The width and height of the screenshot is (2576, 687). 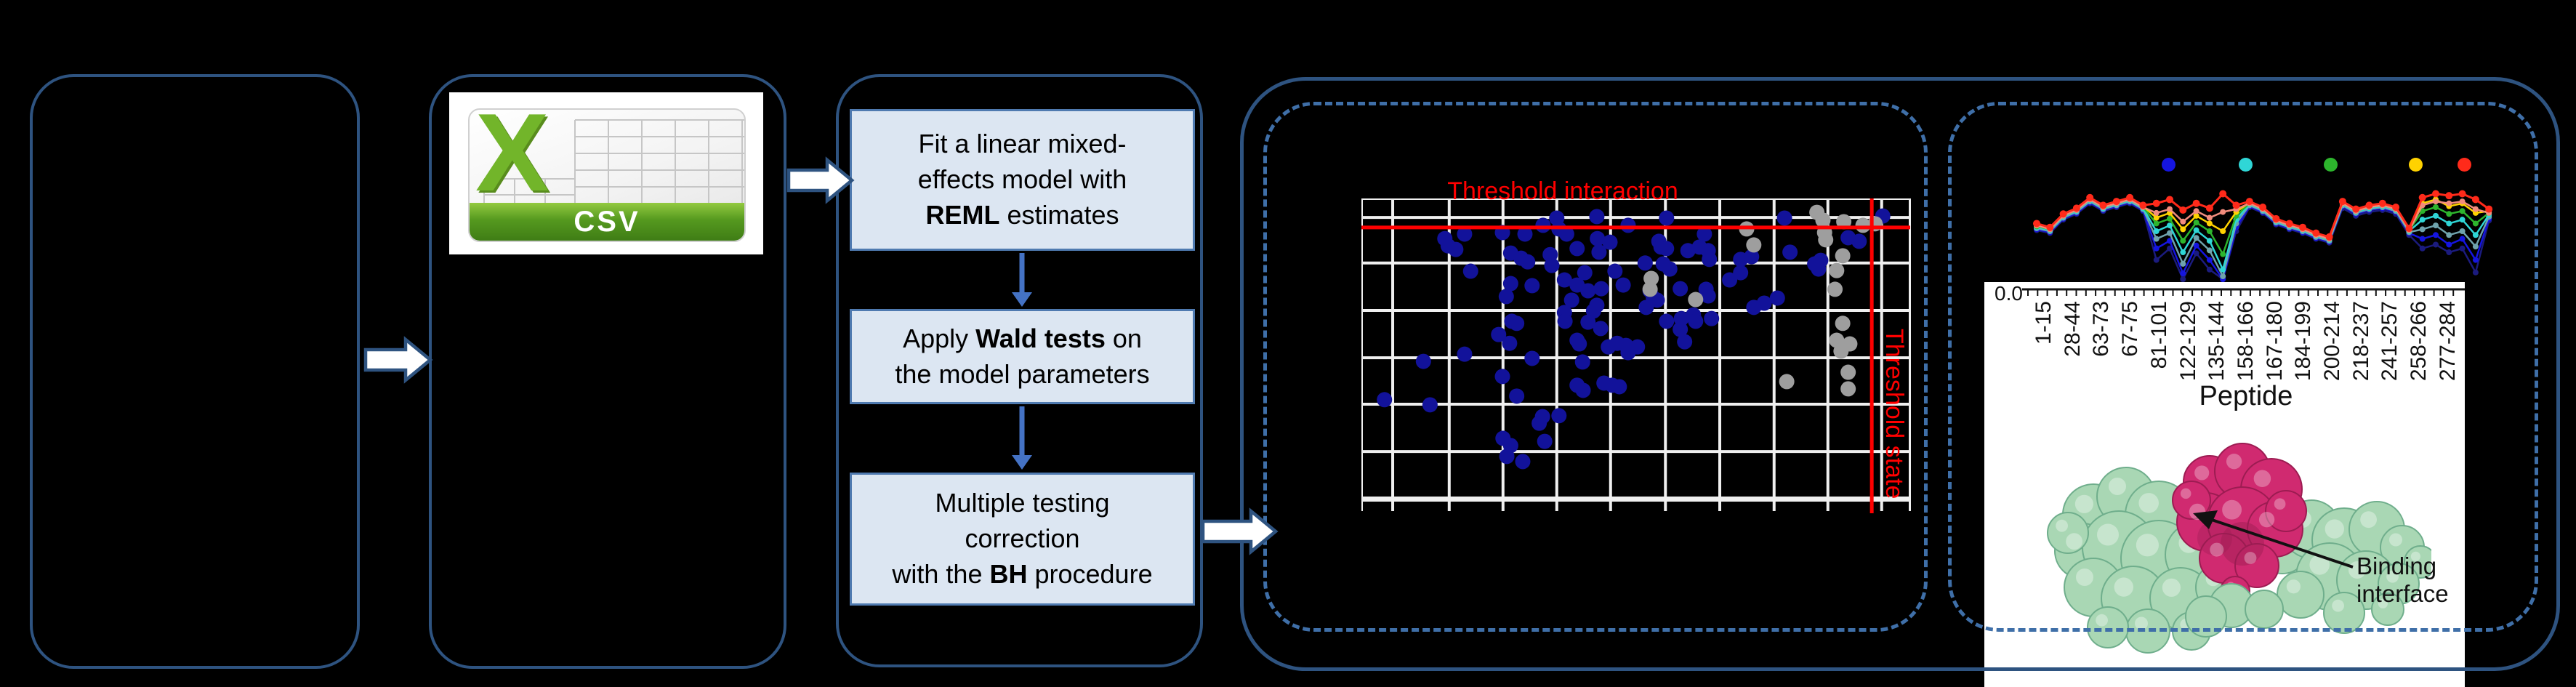 I want to click on step-box-line: Apply Wald tests on, so click(x=1022, y=338).